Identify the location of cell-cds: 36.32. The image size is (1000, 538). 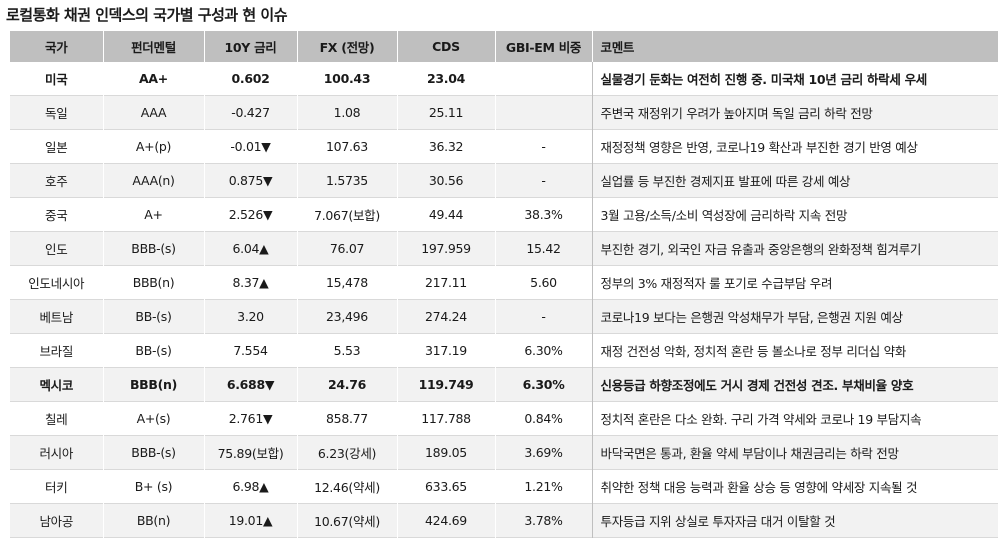
(445, 146).